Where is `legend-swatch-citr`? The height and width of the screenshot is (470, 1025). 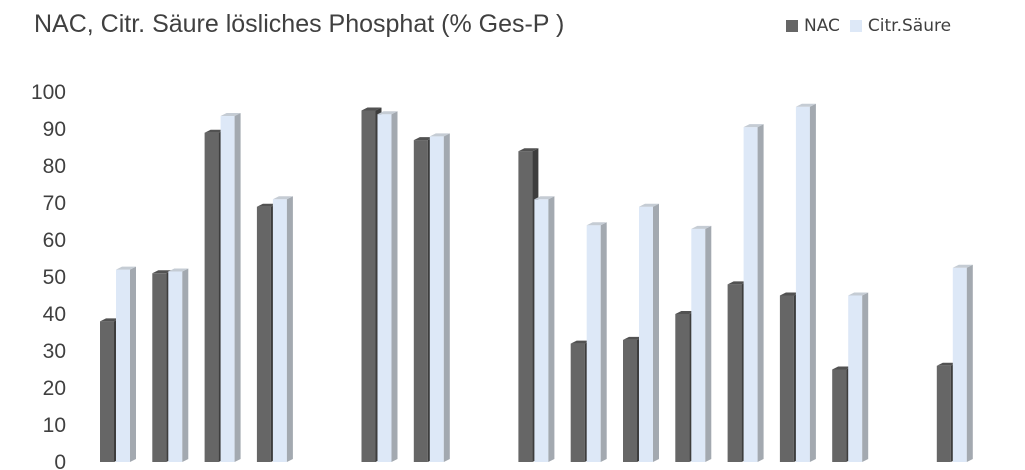
legend-swatch-citr is located at coordinates (855, 26).